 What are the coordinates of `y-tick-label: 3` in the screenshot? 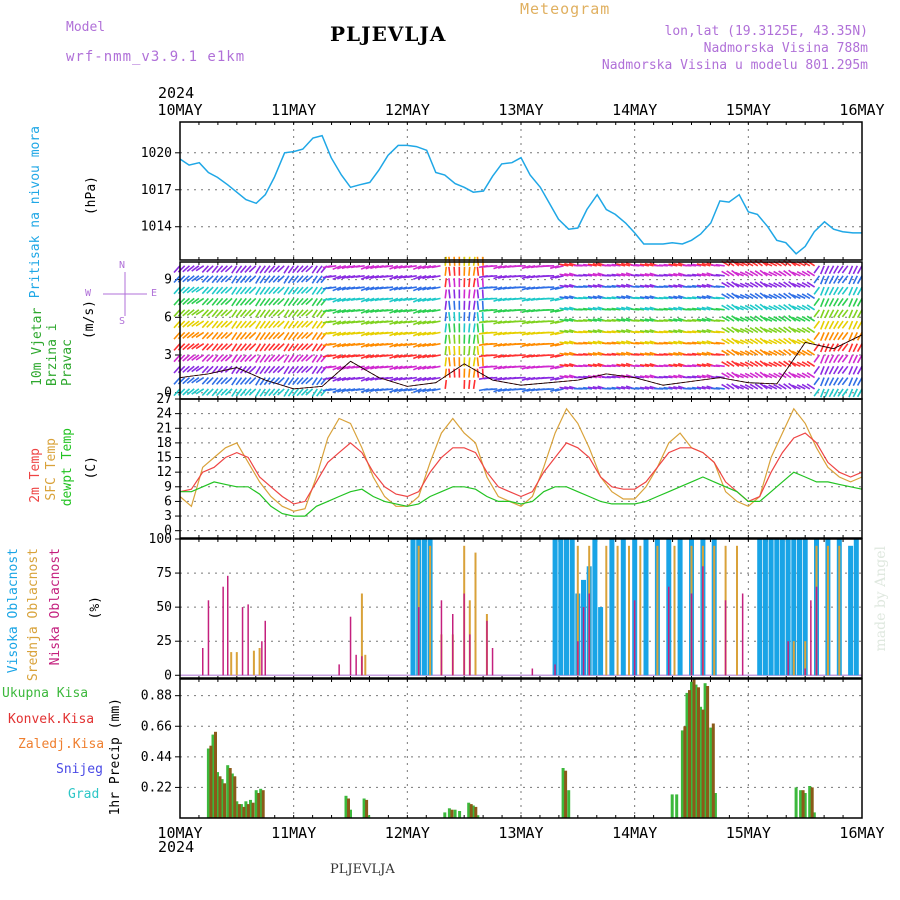 It's located at (168, 516).